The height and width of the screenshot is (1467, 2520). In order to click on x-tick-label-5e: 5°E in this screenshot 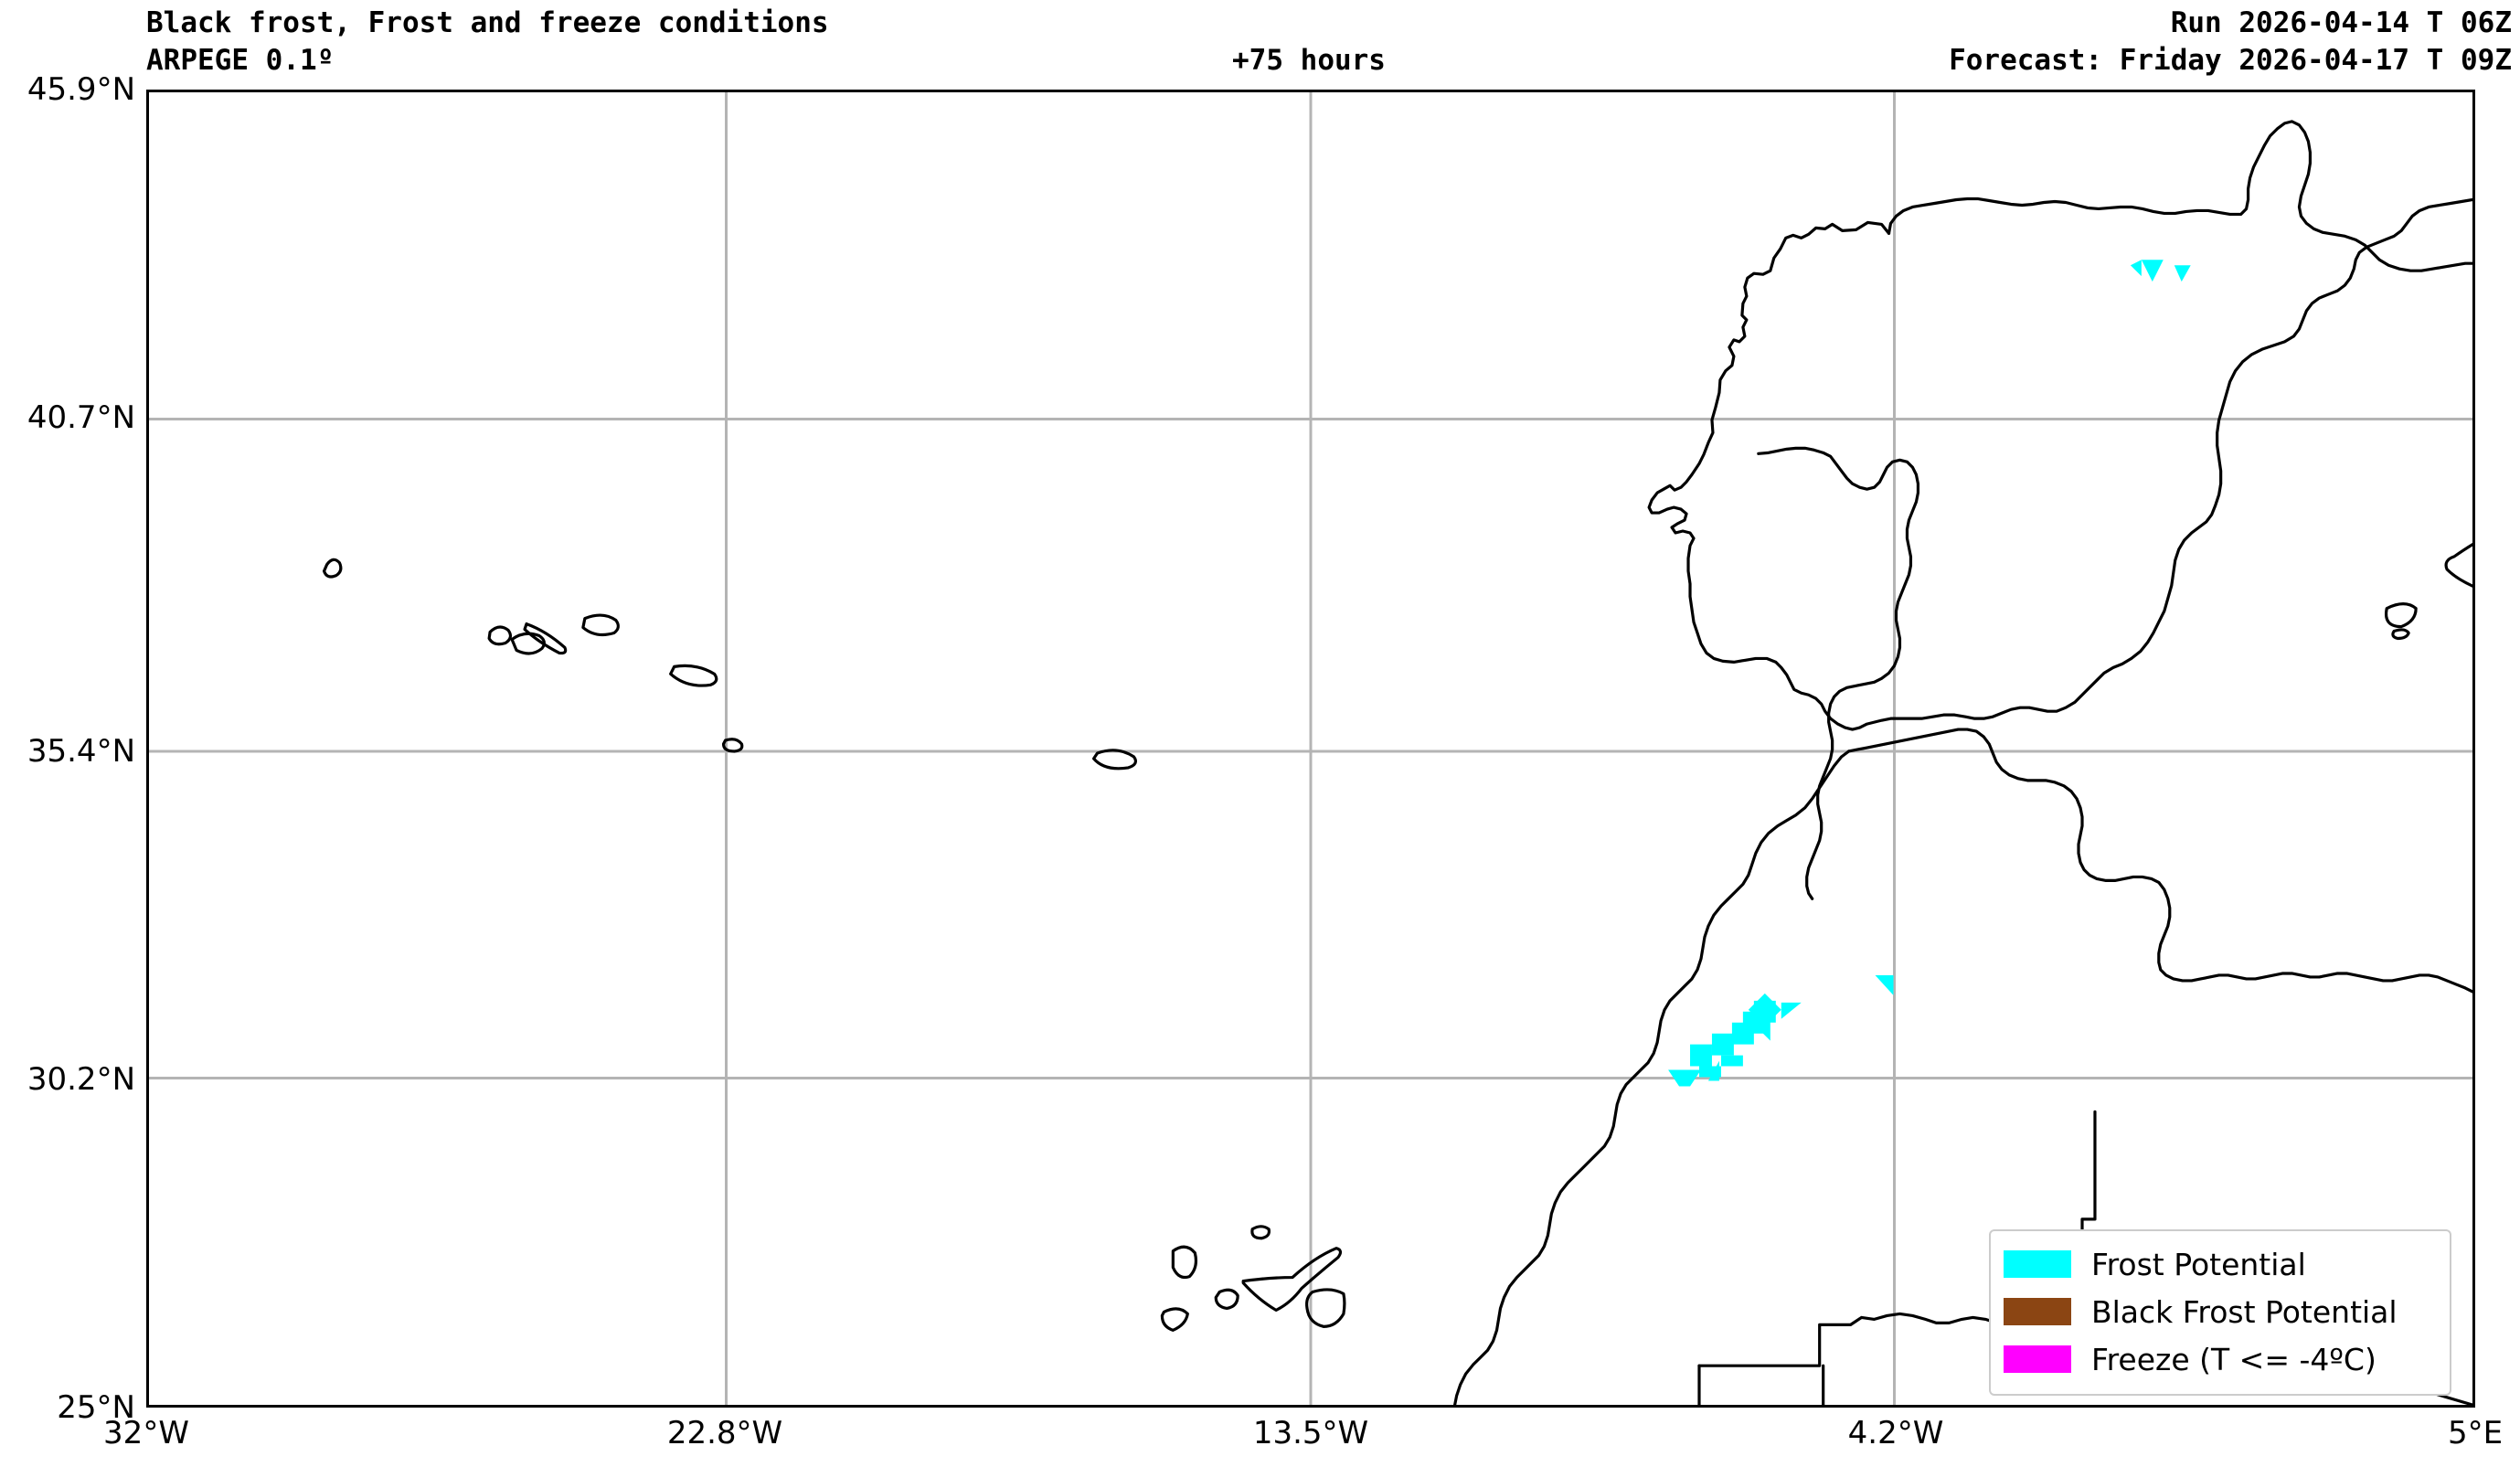, I will do `click(2476, 1433)`.